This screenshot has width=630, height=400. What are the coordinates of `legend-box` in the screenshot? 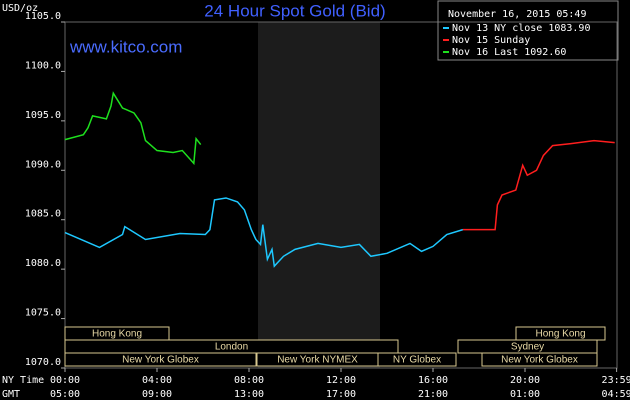 It's located at (528, 30).